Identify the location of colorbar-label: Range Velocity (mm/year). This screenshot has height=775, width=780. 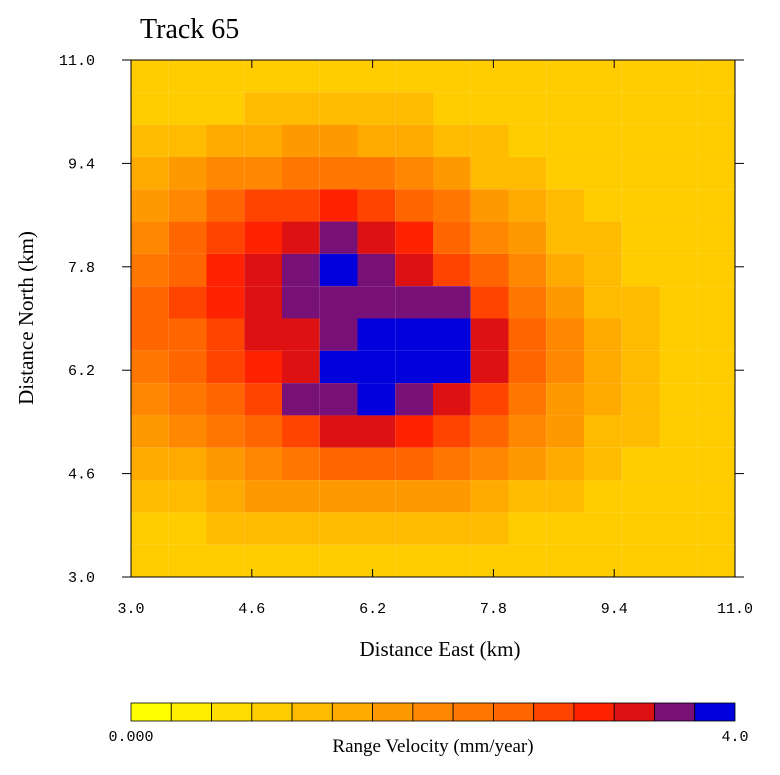
(432, 746).